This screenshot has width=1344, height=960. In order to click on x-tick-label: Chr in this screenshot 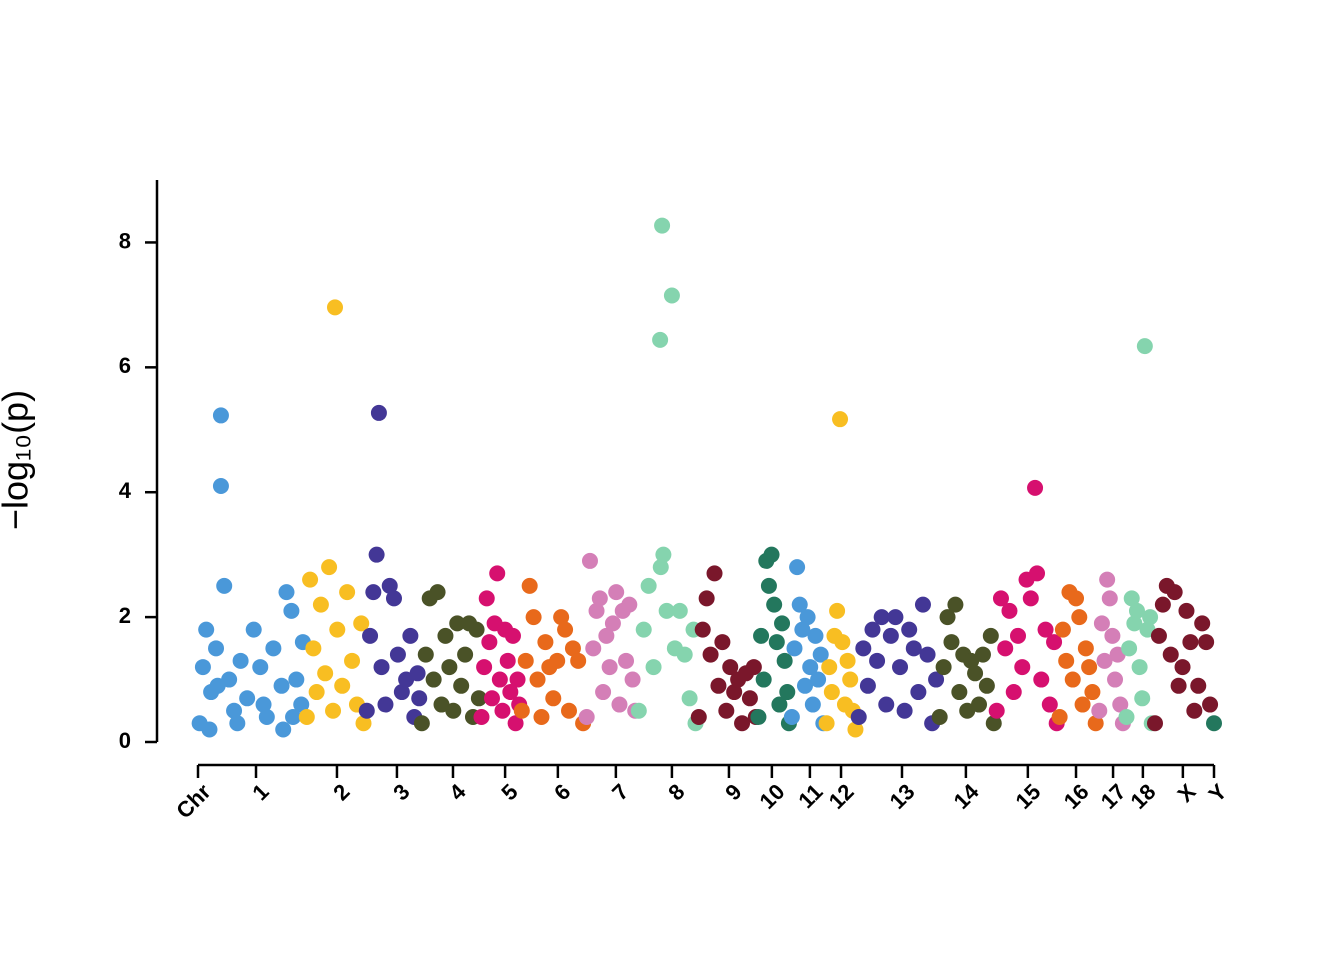, I will do `click(193, 801)`.